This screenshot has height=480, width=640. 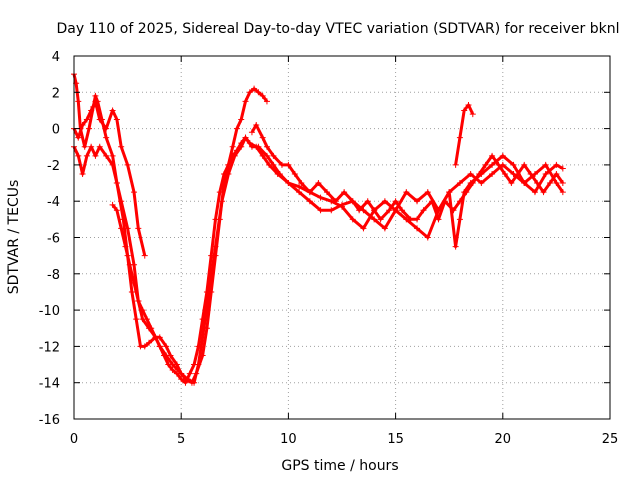 I want to click on y-axis-label: SDTVAR / TECUs, so click(x=14, y=237).